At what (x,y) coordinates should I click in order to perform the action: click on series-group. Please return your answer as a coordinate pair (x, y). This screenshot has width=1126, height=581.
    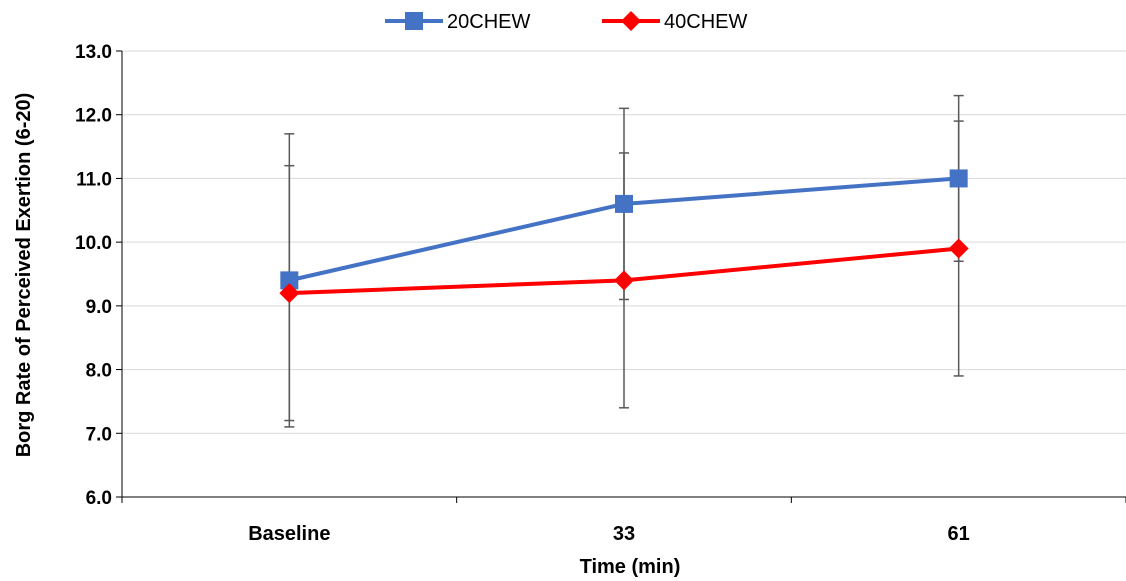
    Looking at the image, I should click on (624, 236).